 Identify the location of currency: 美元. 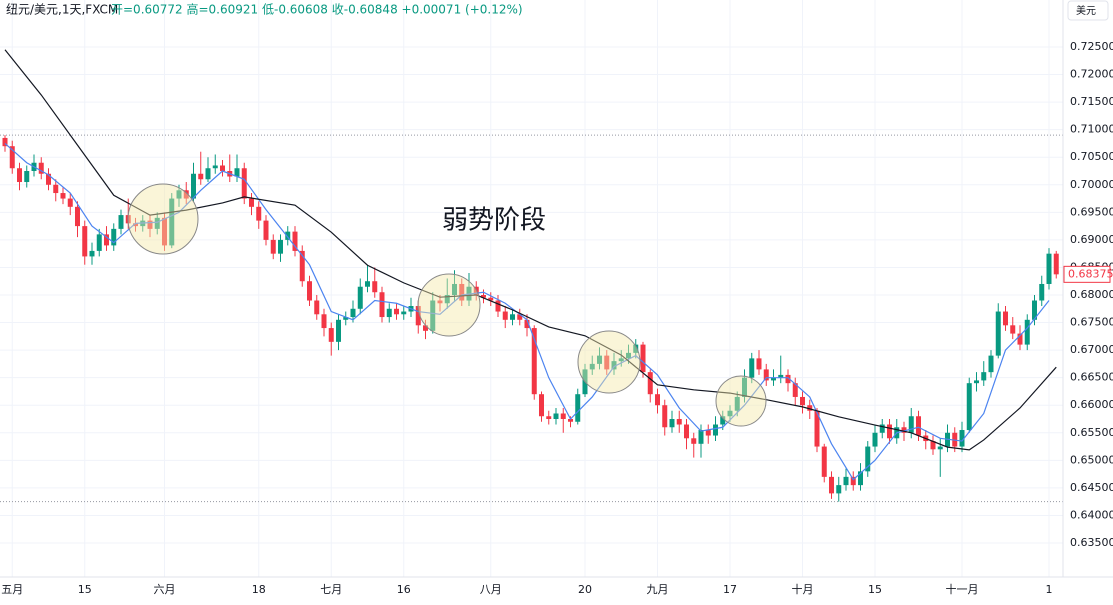
(1086, 10).